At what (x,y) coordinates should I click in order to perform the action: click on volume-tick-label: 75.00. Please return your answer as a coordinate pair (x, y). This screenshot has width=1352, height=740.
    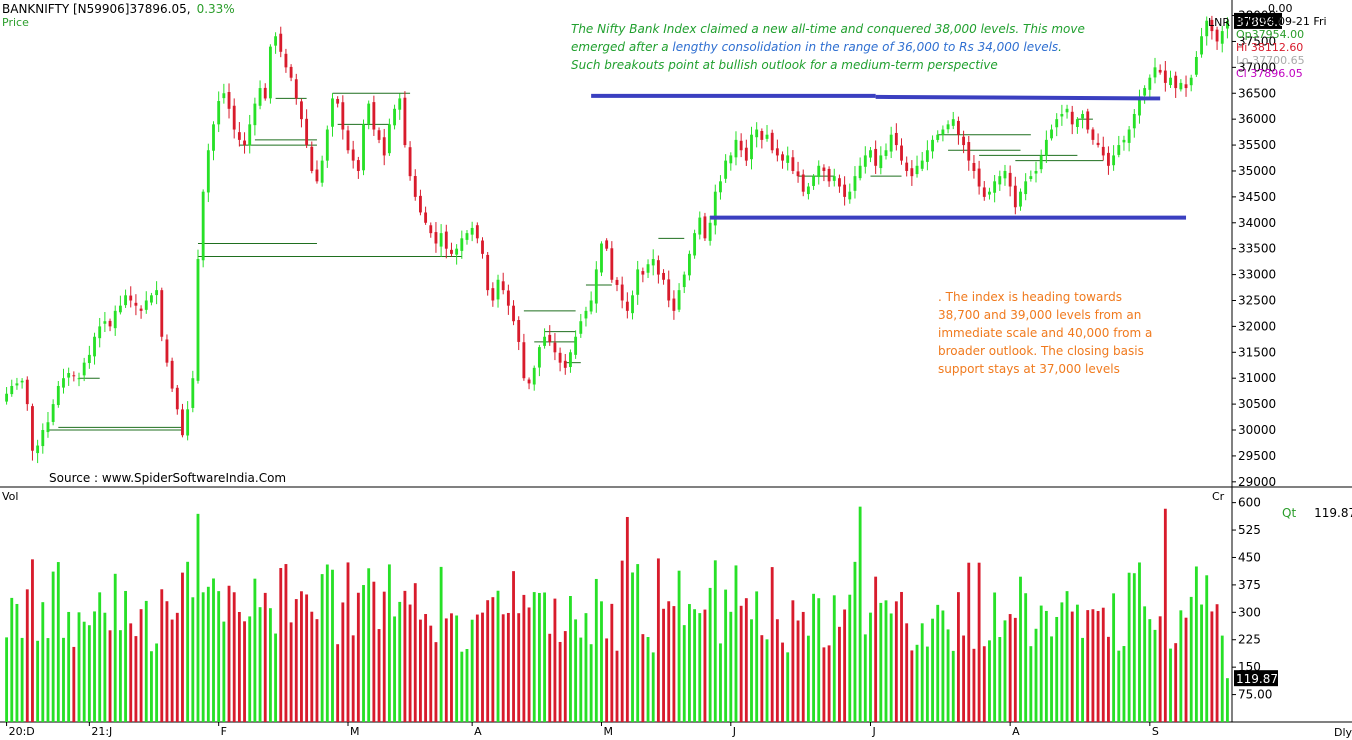
    Looking at the image, I should click on (1255, 695).